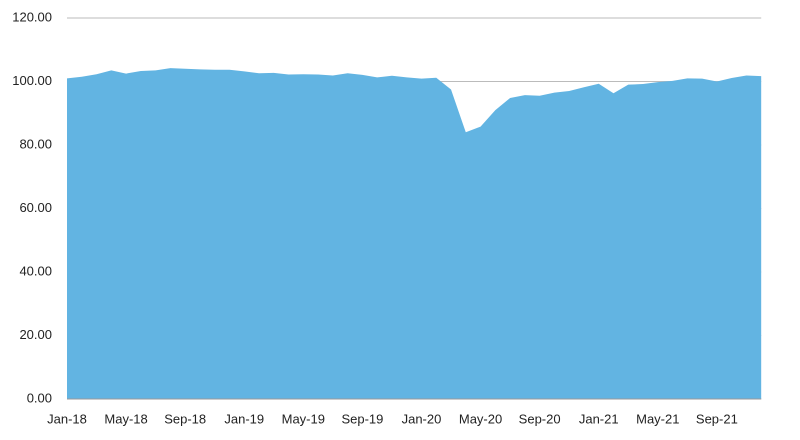  I want to click on y-tick-label: 40.00, so click(35, 270).